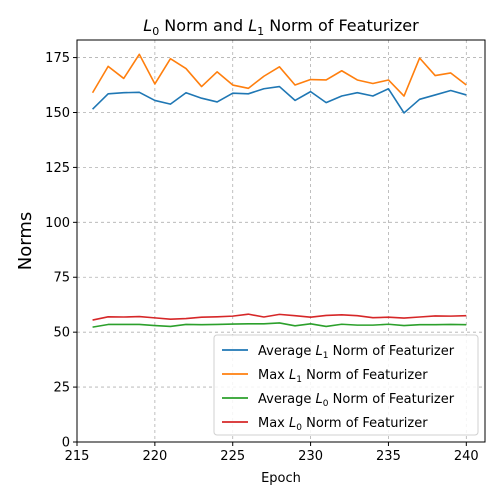 The width and height of the screenshot is (500, 500). Describe the element at coordinates (66, 443) in the screenshot. I see `y-tick-label: 0` at that location.